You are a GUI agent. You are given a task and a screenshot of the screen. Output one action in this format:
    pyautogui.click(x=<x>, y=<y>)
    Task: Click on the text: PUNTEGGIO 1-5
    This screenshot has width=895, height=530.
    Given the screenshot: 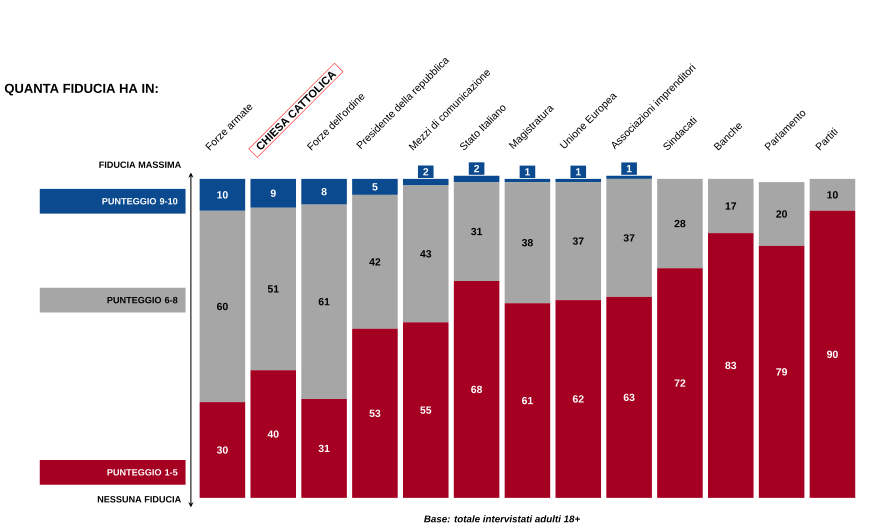 What is the action you would take?
    pyautogui.click(x=142, y=472)
    